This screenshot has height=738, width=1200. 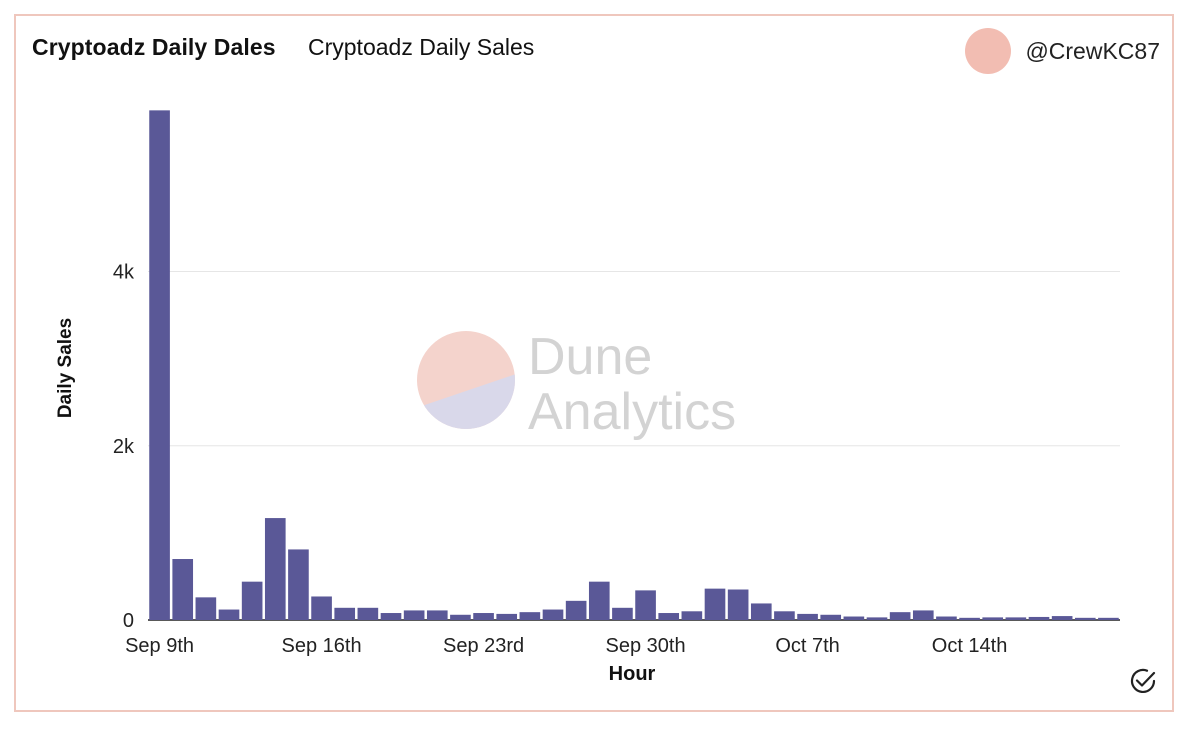 What do you see at coordinates (128, 621) in the screenshot?
I see `y-tick-label: 0` at bounding box center [128, 621].